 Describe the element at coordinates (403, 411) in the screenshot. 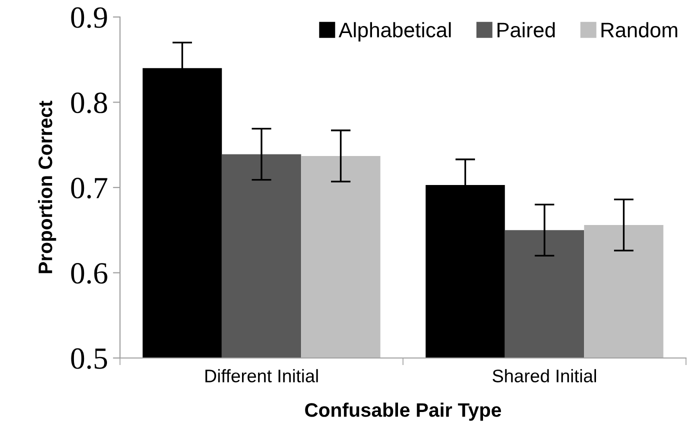

I see `x-axis-title: Confusable Pair Type` at that location.